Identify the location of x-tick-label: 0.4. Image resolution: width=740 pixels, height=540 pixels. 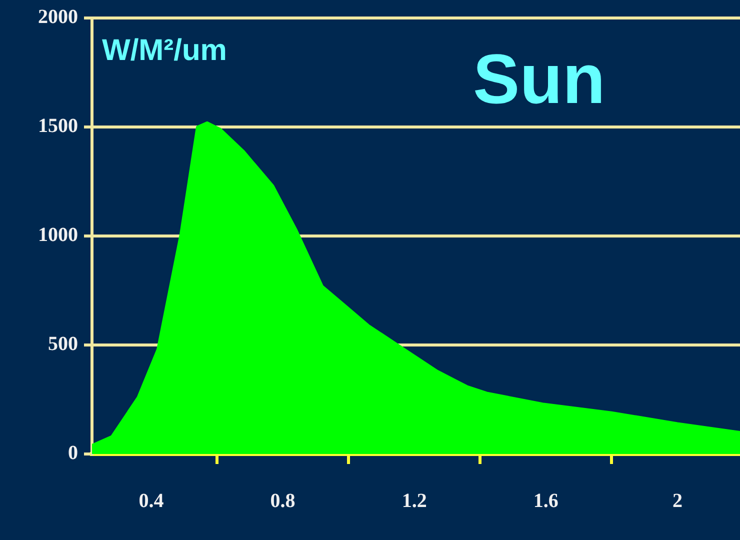
(151, 501).